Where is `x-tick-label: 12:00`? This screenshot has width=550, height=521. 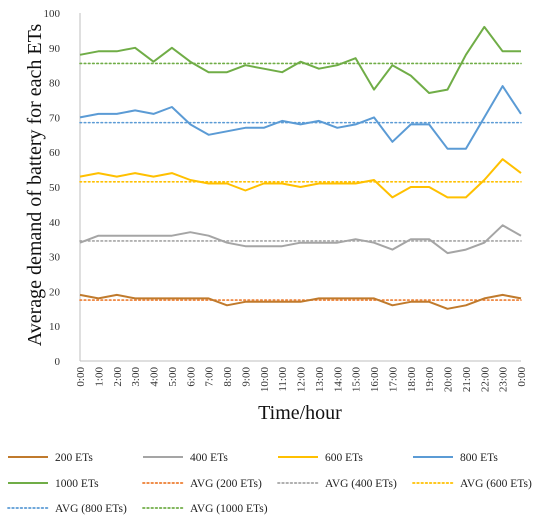 x-tick-label: 12:00 is located at coordinates (302, 380).